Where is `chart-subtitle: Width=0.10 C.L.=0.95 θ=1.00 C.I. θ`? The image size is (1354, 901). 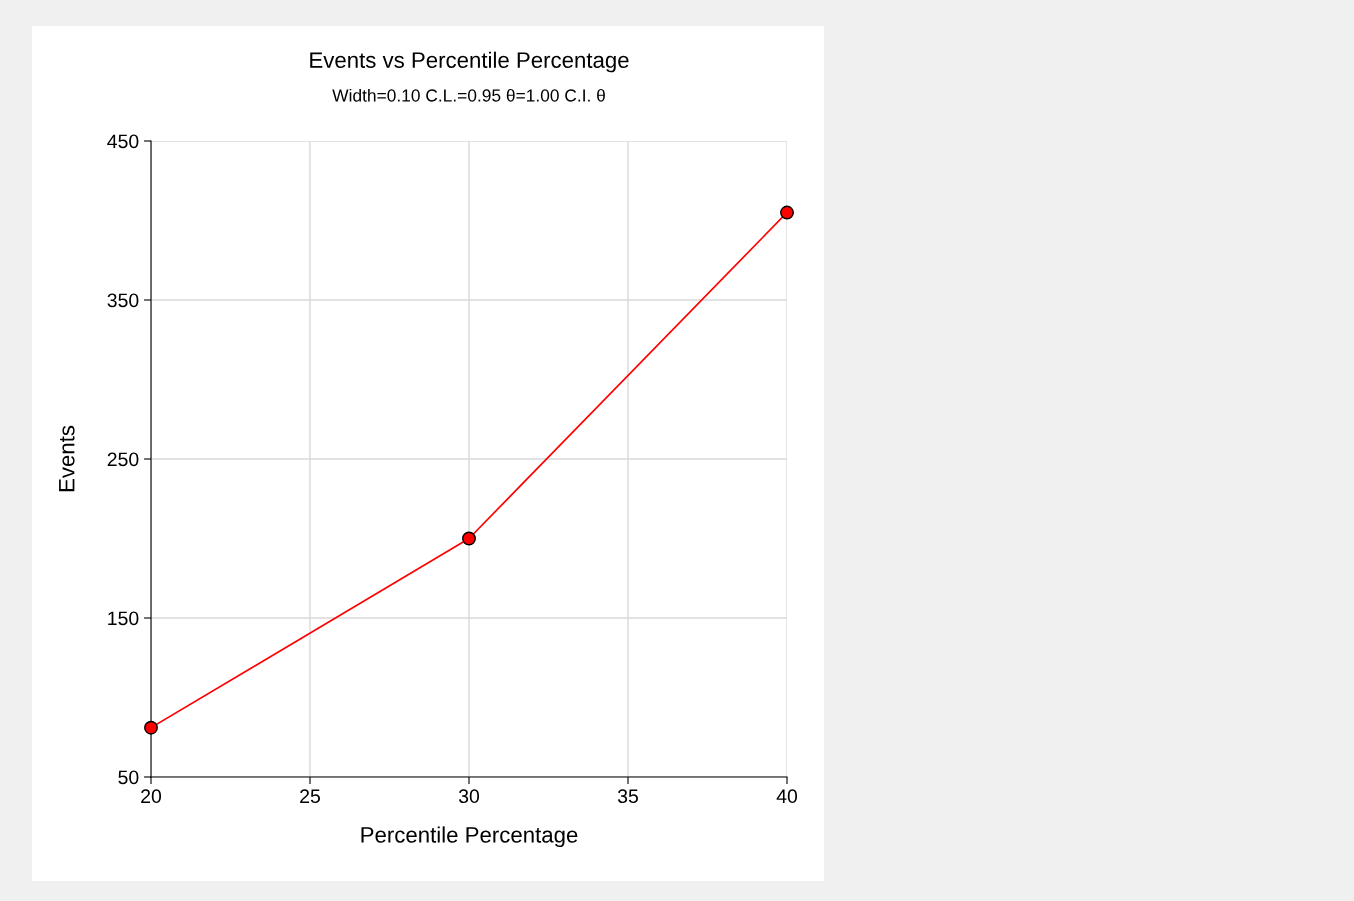 chart-subtitle: Width=0.10 C.L.=0.95 θ=1.00 C.I. θ is located at coordinates (468, 95).